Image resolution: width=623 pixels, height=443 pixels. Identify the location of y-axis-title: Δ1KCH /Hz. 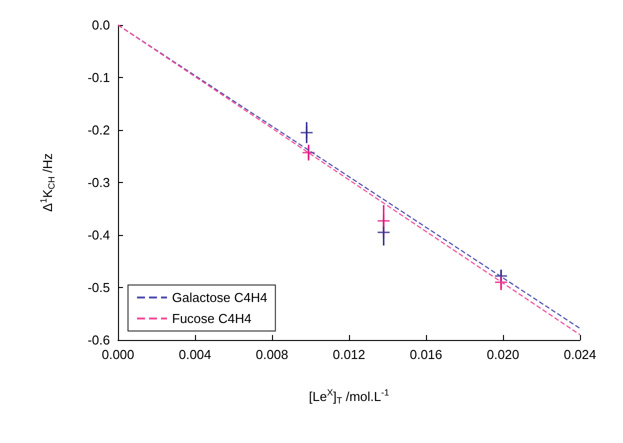
(47, 182).